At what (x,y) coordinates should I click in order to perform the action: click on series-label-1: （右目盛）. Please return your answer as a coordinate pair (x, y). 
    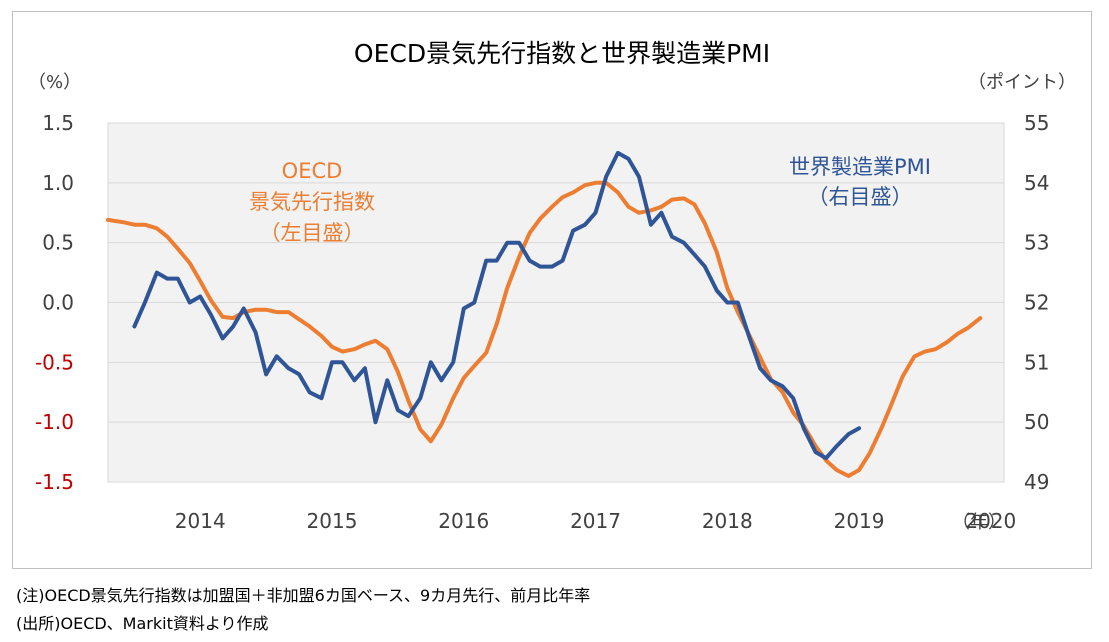
    Looking at the image, I should click on (860, 197).